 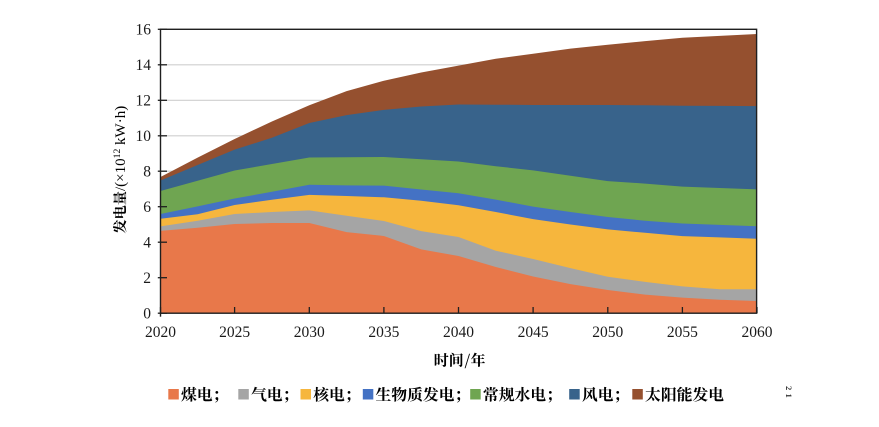 I want to click on svg-text: 2045, so click(x=533, y=332).